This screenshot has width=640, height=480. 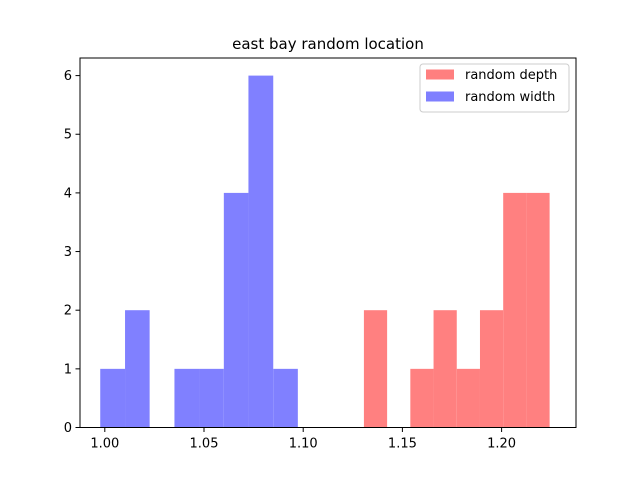 What do you see at coordinates (440, 96) in the screenshot?
I see `legend-swatch-random-width` at bounding box center [440, 96].